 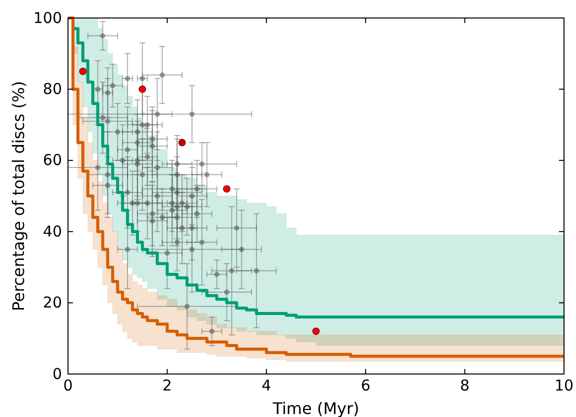 I want to click on x-tick-label: 6, so click(x=365, y=385).